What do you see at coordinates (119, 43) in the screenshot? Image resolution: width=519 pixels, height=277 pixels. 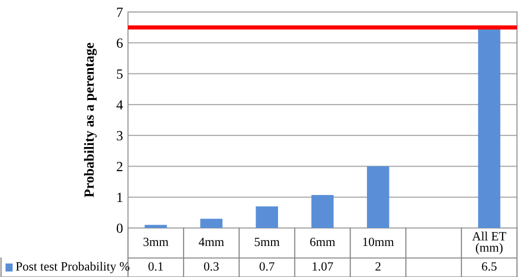 I see `y-tick-label: 6` at bounding box center [119, 43].